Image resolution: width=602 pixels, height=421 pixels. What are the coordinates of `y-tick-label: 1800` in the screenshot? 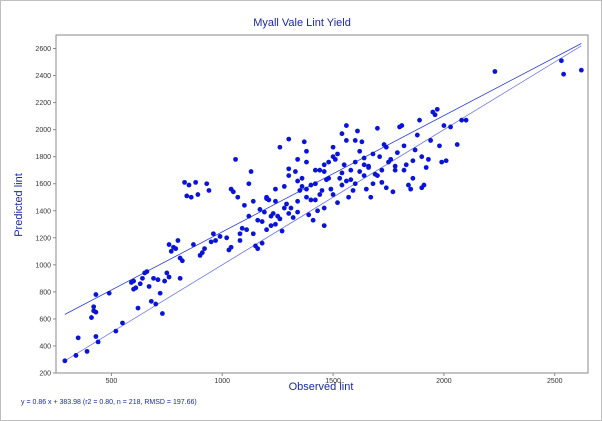 It's located at (43, 157).